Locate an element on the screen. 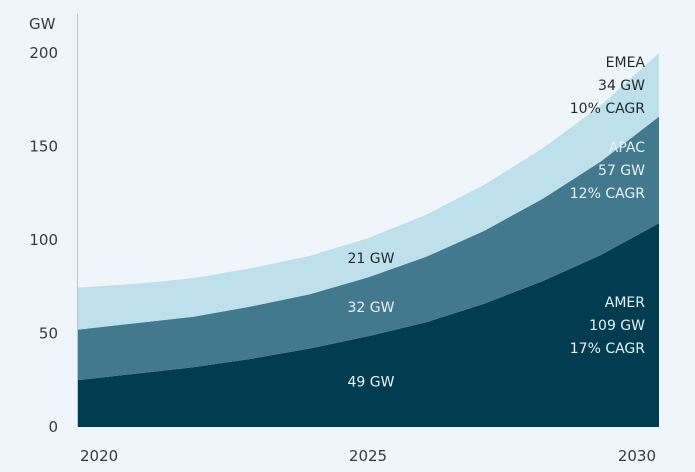 Image resolution: width=695 pixels, height=472 pixels. x-tick-label: 2025 is located at coordinates (368, 456).